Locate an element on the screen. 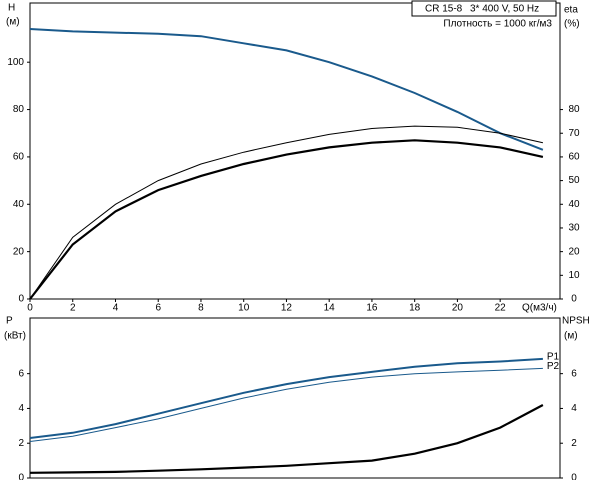  x-tick-label: 16 is located at coordinates (372, 308).